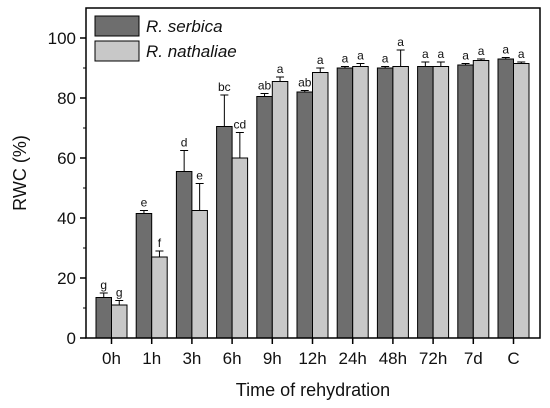 The width and height of the screenshot is (550, 408). I want to click on x-tick-label: 7d, so click(473, 358).